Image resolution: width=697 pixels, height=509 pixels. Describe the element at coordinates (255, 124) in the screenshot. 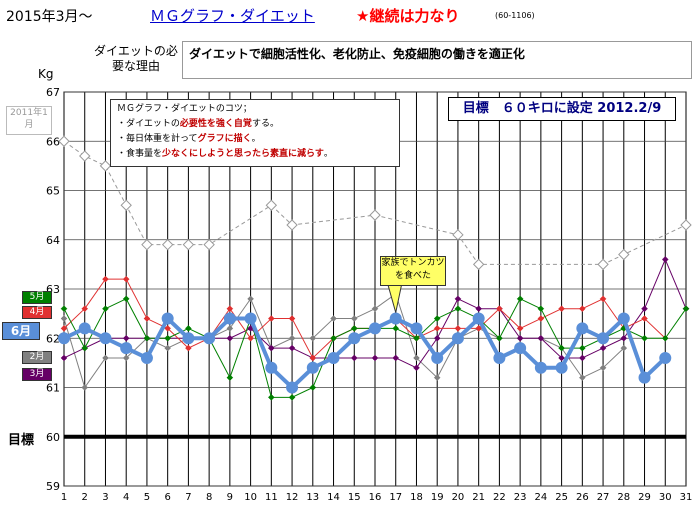

I see `tip-1: ・ダイエットの必要性を強く自覚する。` at that location.